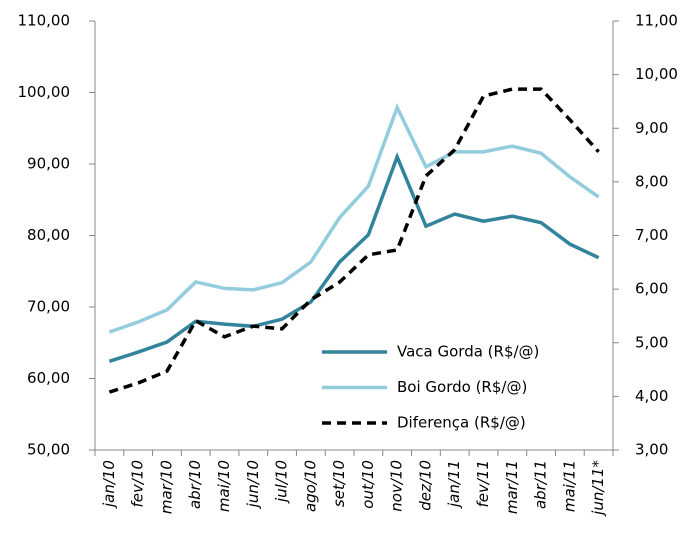  What do you see at coordinates (651, 396) in the screenshot?
I see `y2-tick-label: 4,00` at bounding box center [651, 396].